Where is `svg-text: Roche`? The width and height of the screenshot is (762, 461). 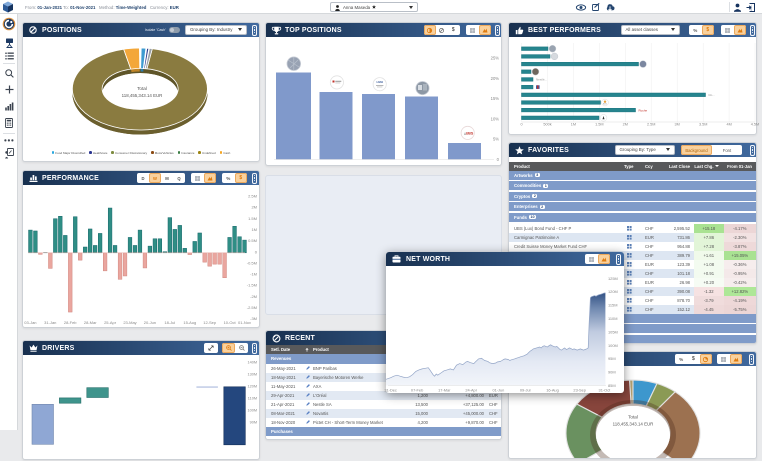
svg-text: Roche is located at coordinates (643, 110).